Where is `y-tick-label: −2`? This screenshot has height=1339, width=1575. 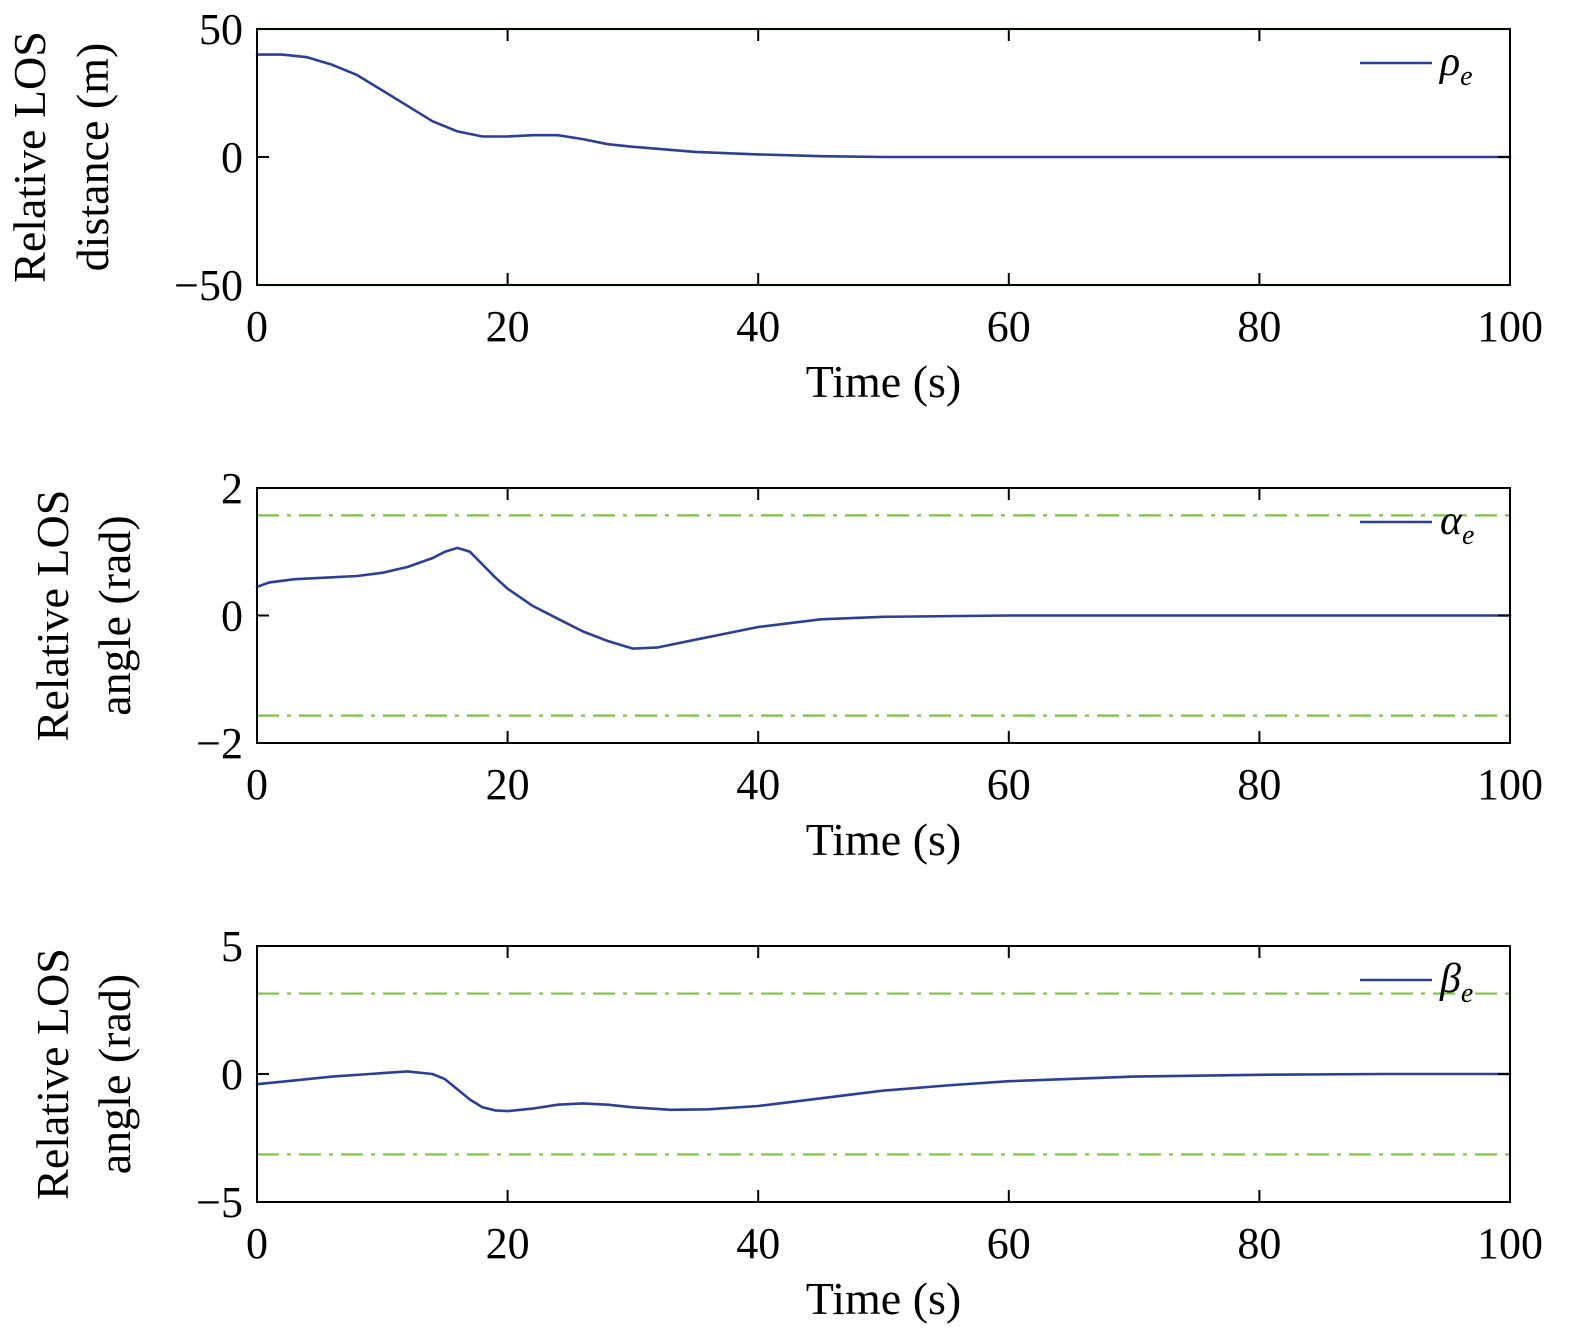 y-tick-label: −2 is located at coordinates (219, 743).